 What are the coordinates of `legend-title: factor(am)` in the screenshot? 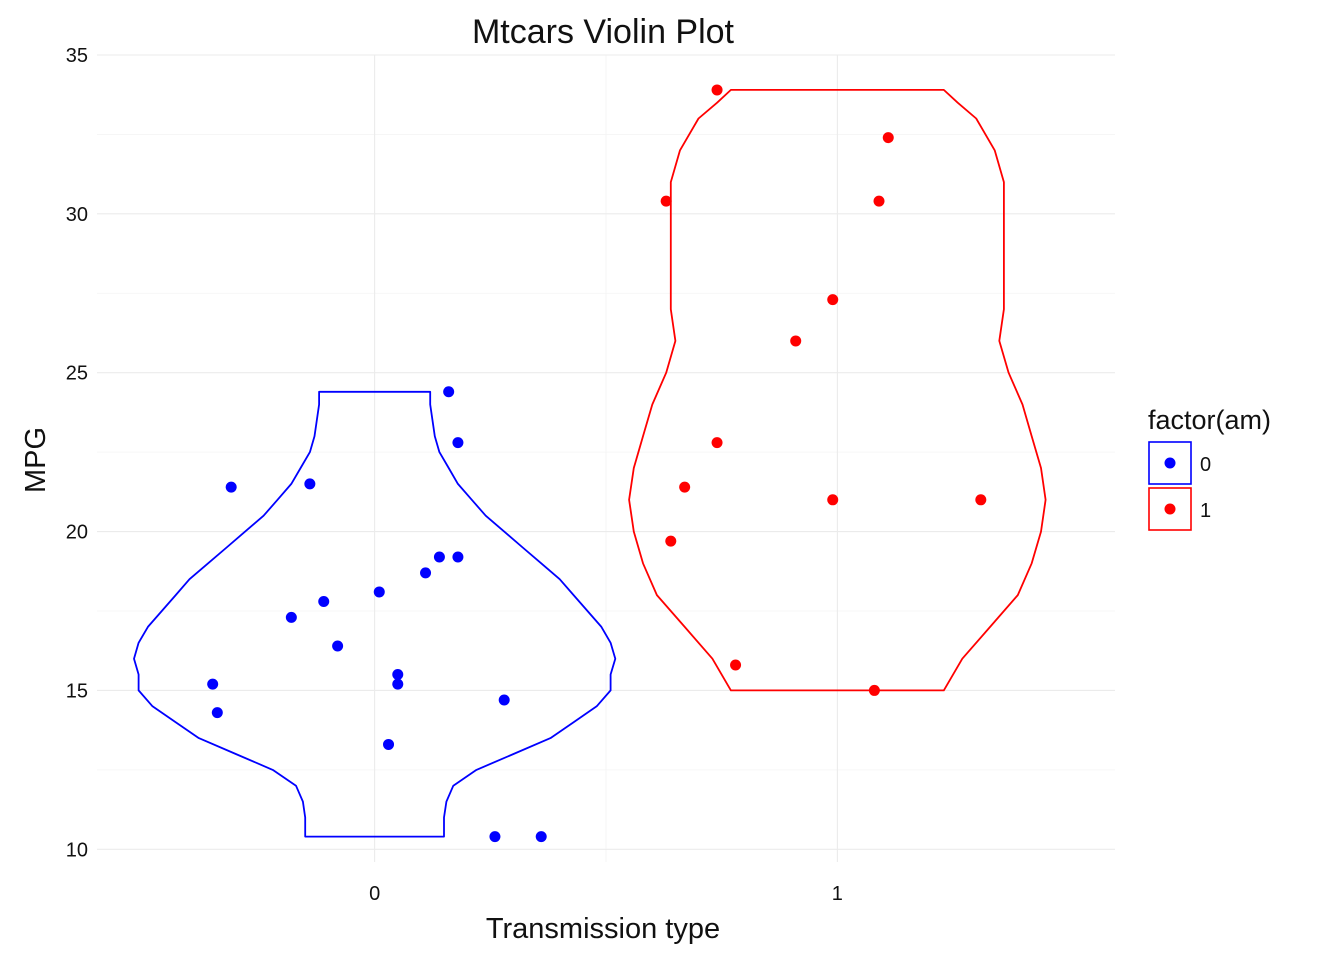 It's located at (1209, 420).